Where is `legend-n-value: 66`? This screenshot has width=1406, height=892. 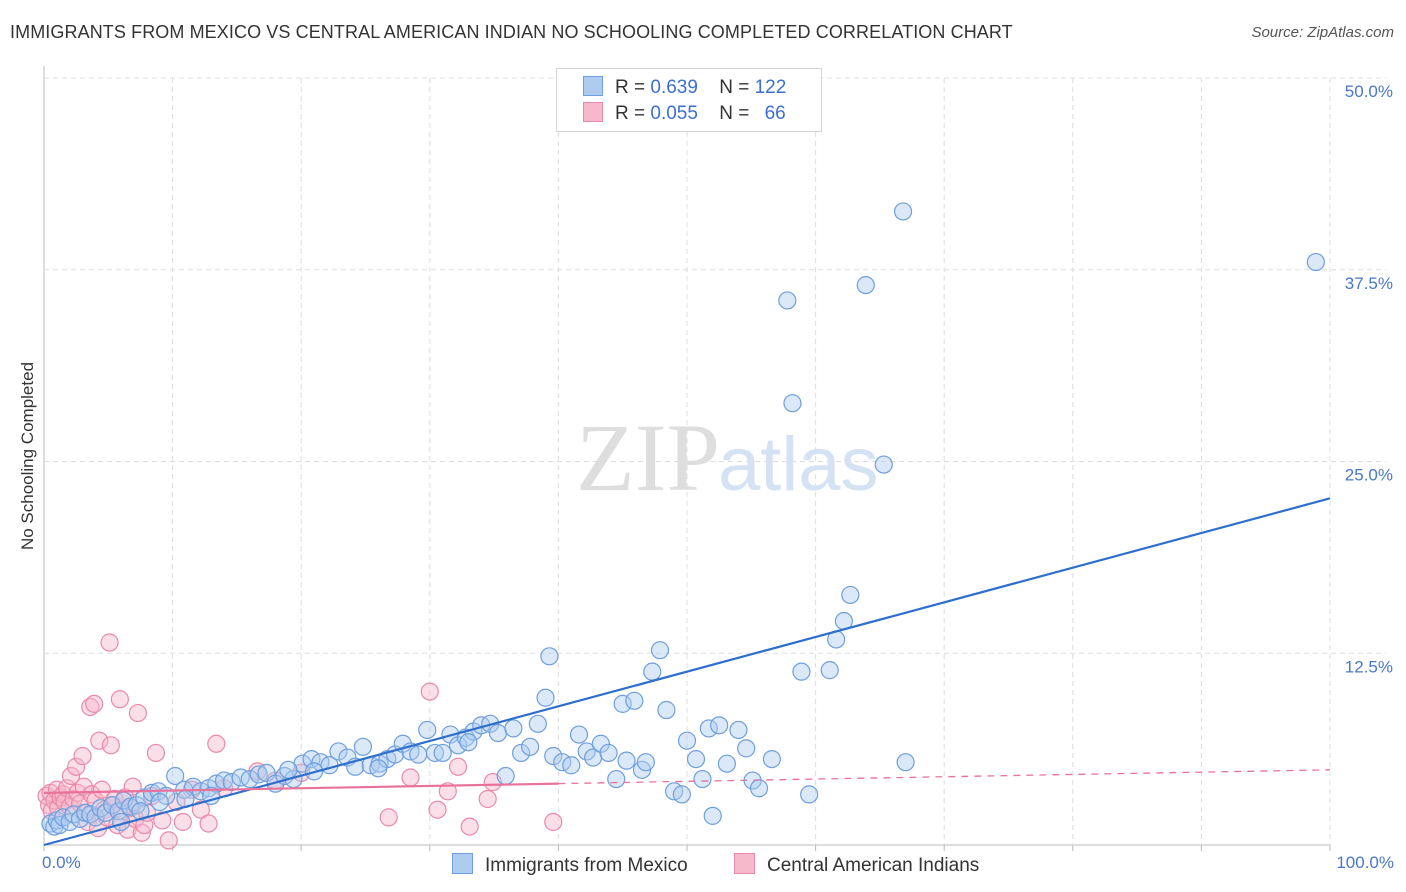 legend-n-value: 66 is located at coordinates (775, 113).